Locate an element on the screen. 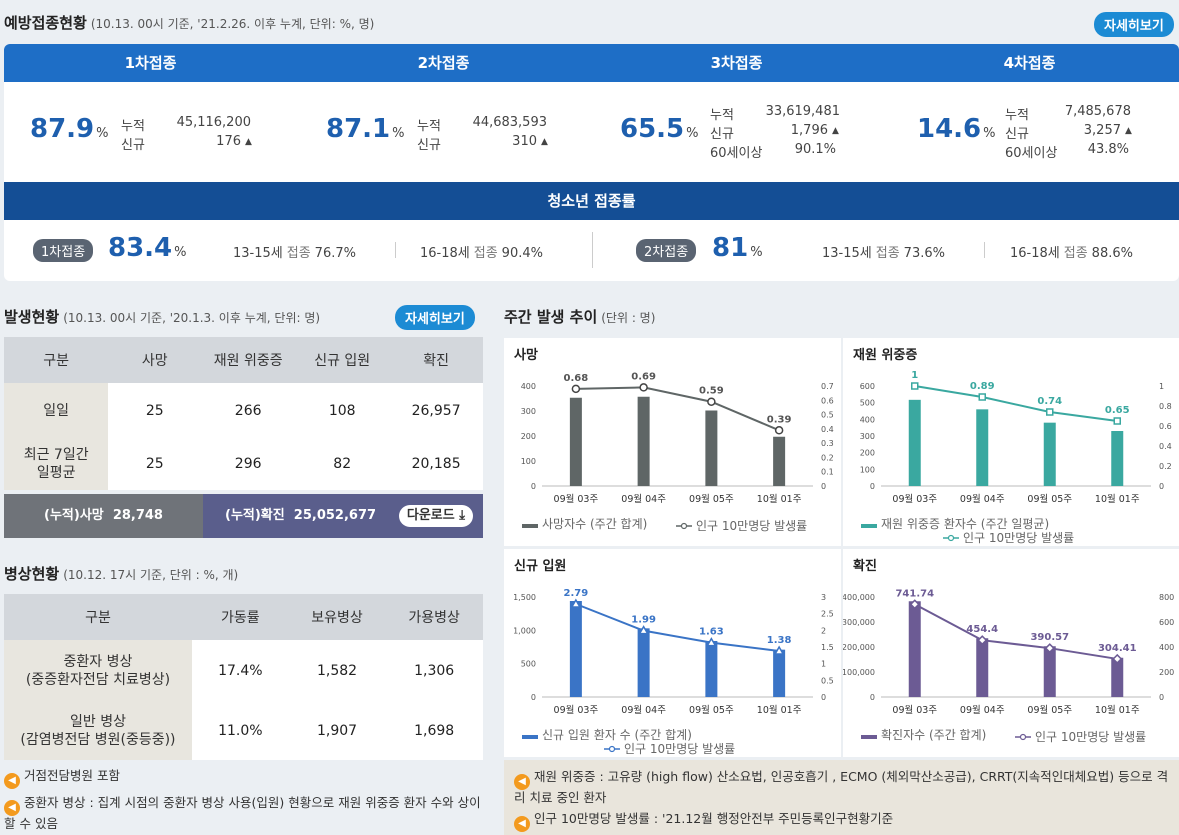 The height and width of the screenshot is (835, 1179). dose-1-label: 1차접종 is located at coordinates (150, 63).